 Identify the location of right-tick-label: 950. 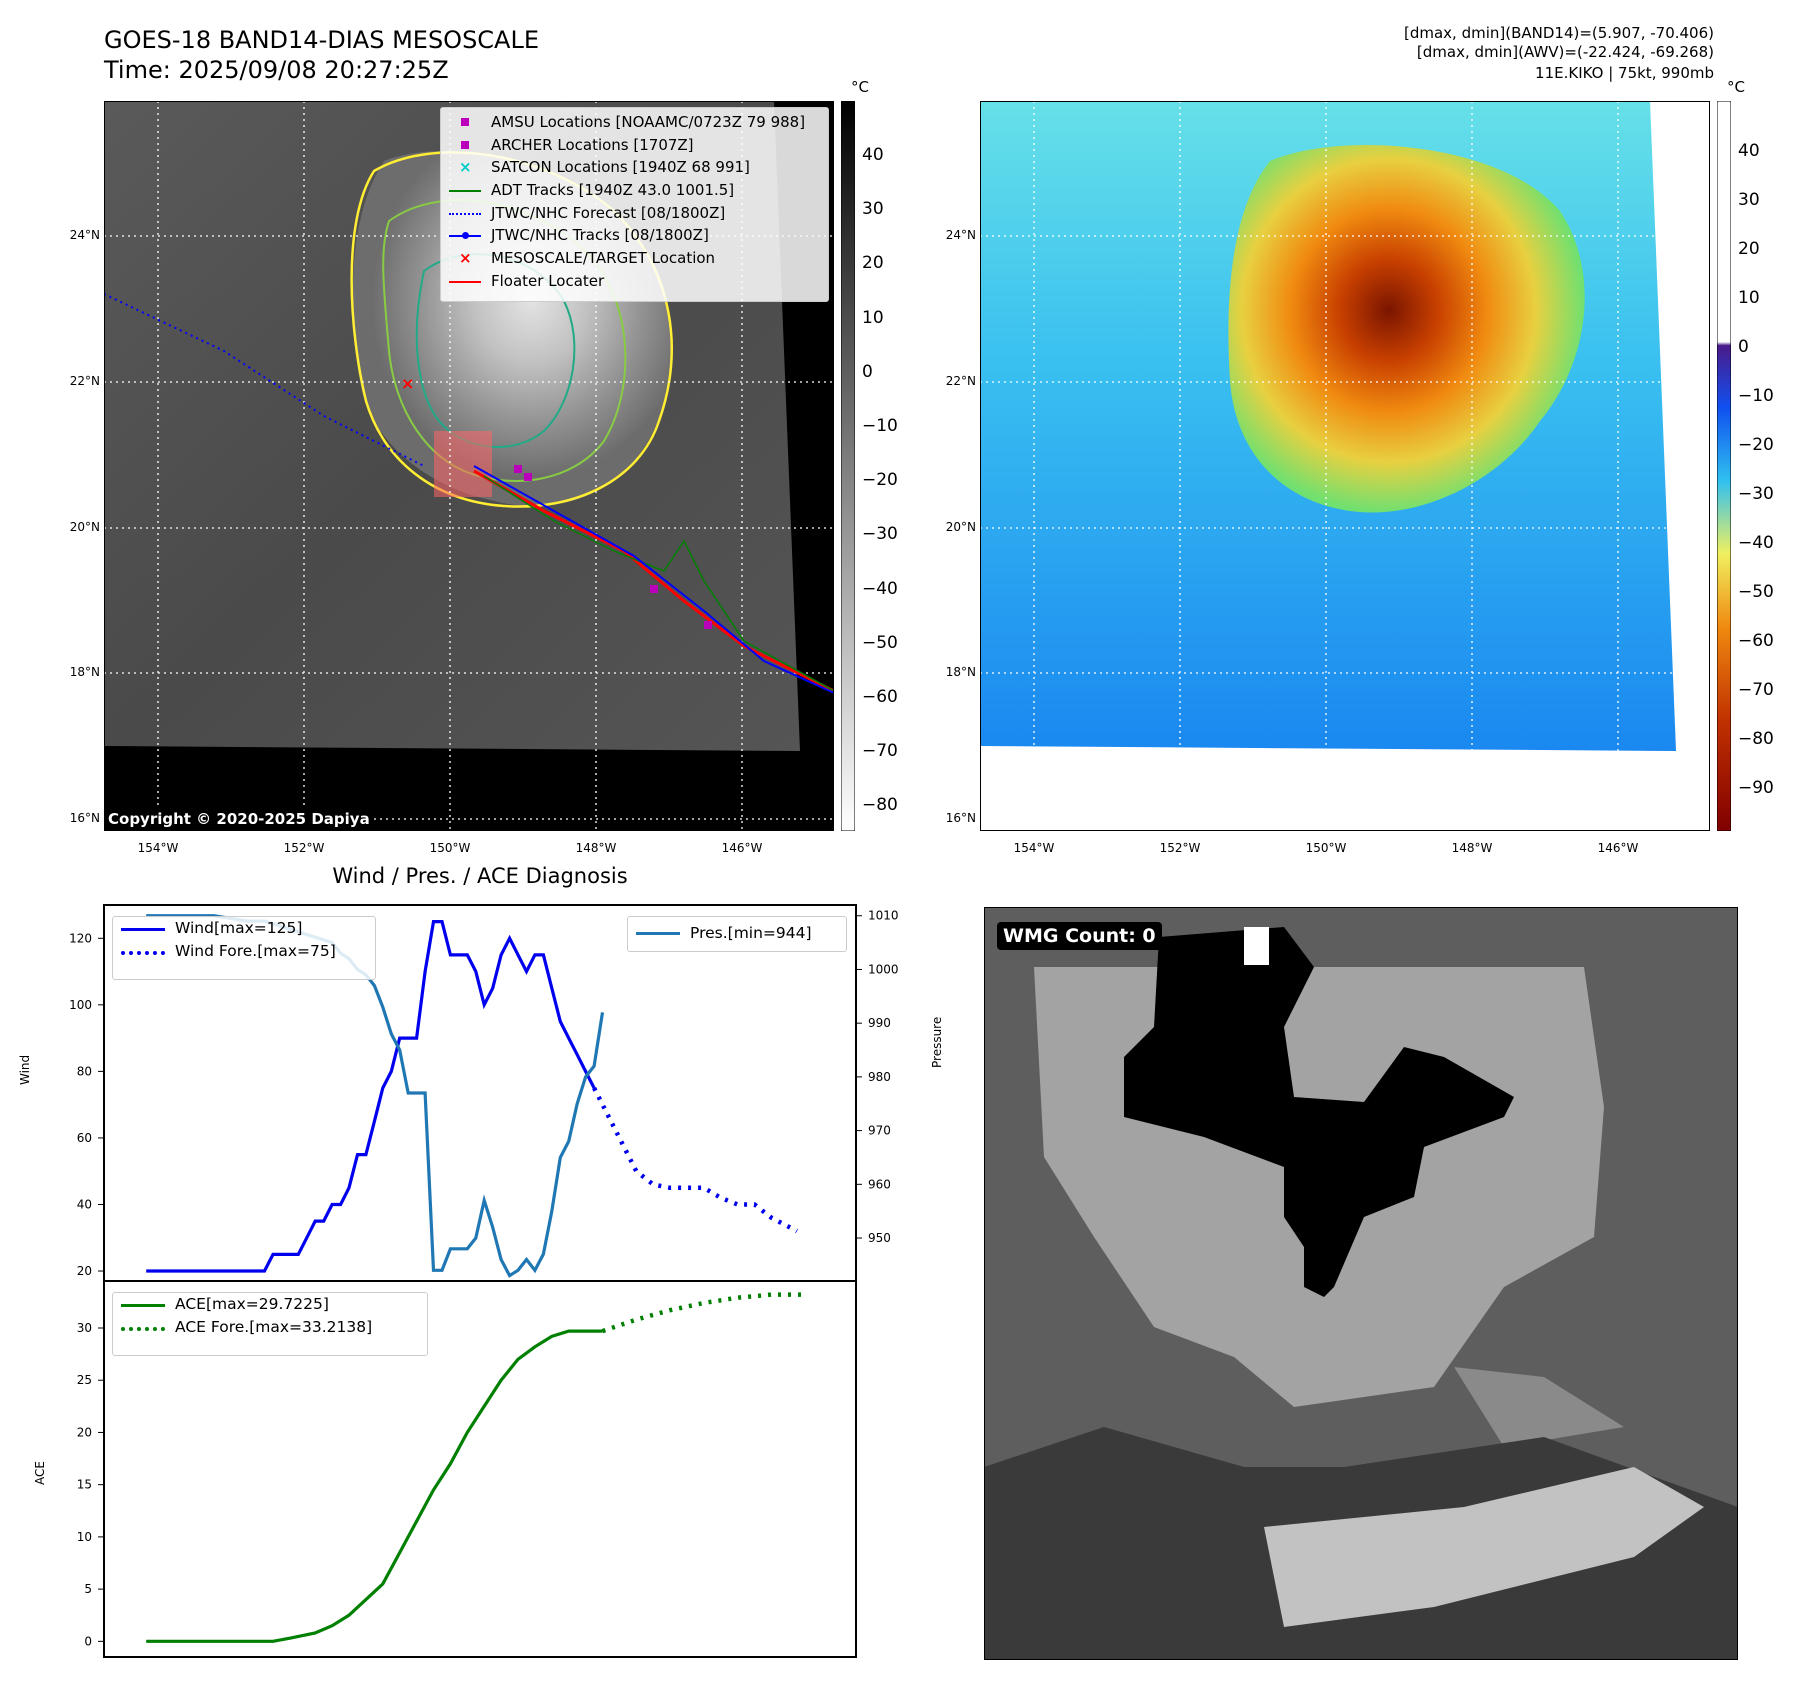
(879, 1238).